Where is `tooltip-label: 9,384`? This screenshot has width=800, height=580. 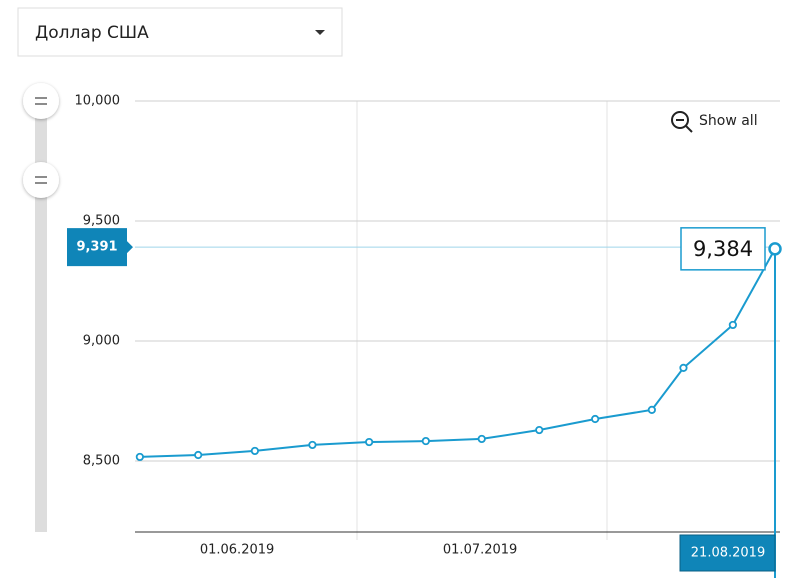 tooltip-label: 9,384 is located at coordinates (723, 249).